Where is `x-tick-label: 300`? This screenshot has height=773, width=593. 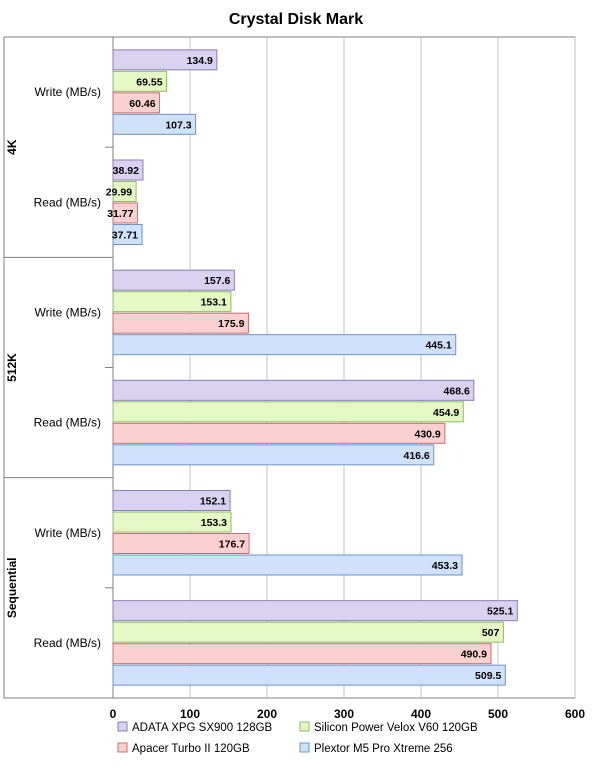
x-tick-label: 300 is located at coordinates (344, 714).